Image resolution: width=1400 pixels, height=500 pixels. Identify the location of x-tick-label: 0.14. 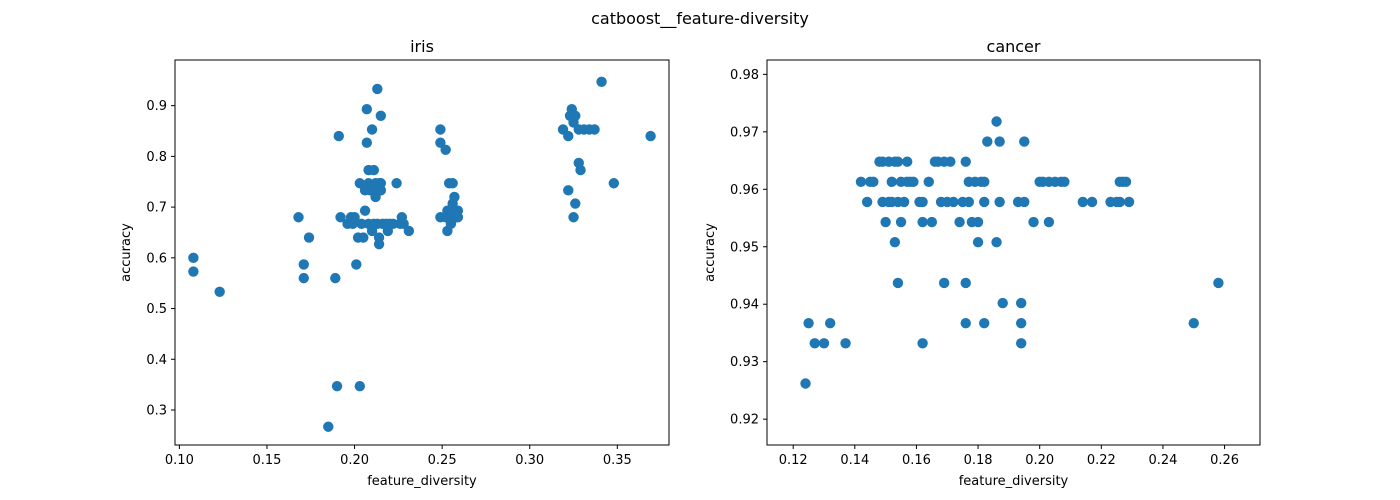
(854, 460).